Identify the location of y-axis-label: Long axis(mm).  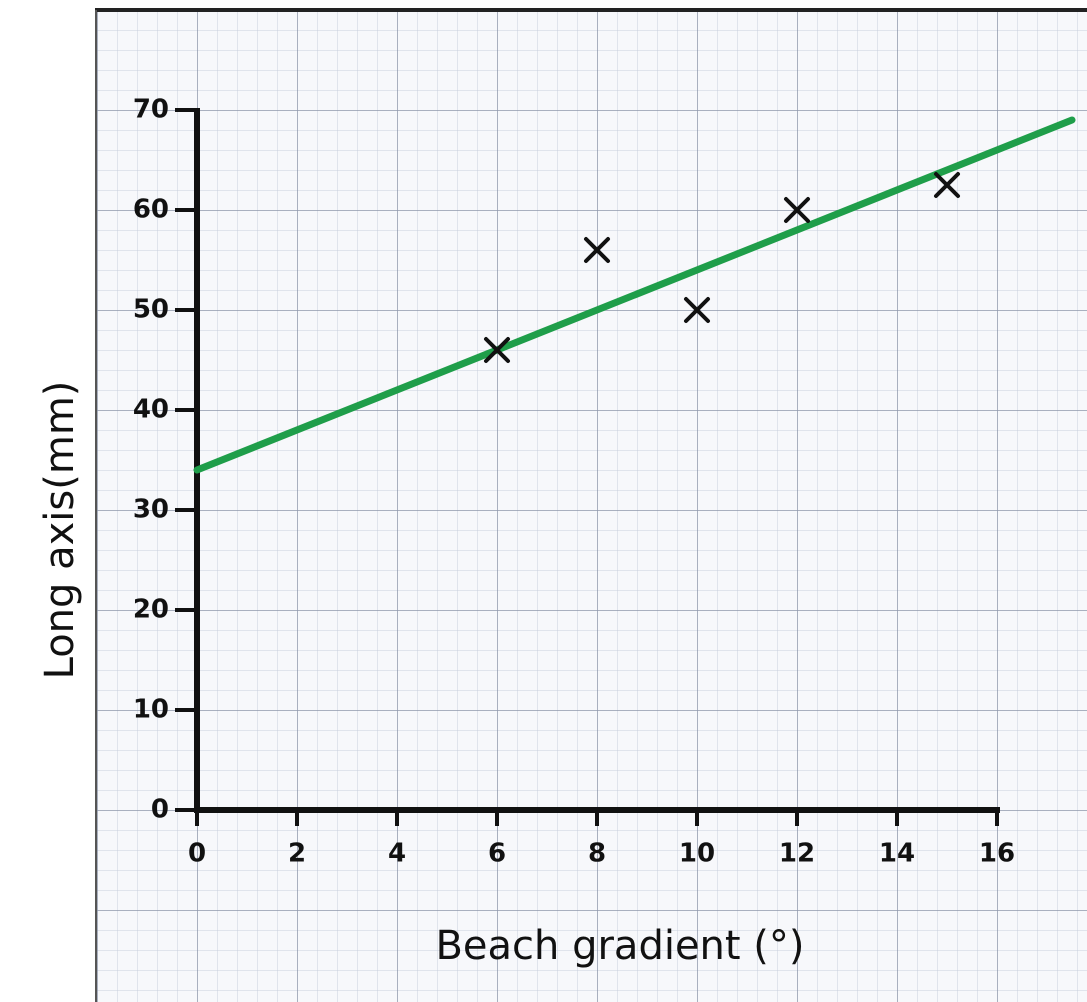
(60, 530).